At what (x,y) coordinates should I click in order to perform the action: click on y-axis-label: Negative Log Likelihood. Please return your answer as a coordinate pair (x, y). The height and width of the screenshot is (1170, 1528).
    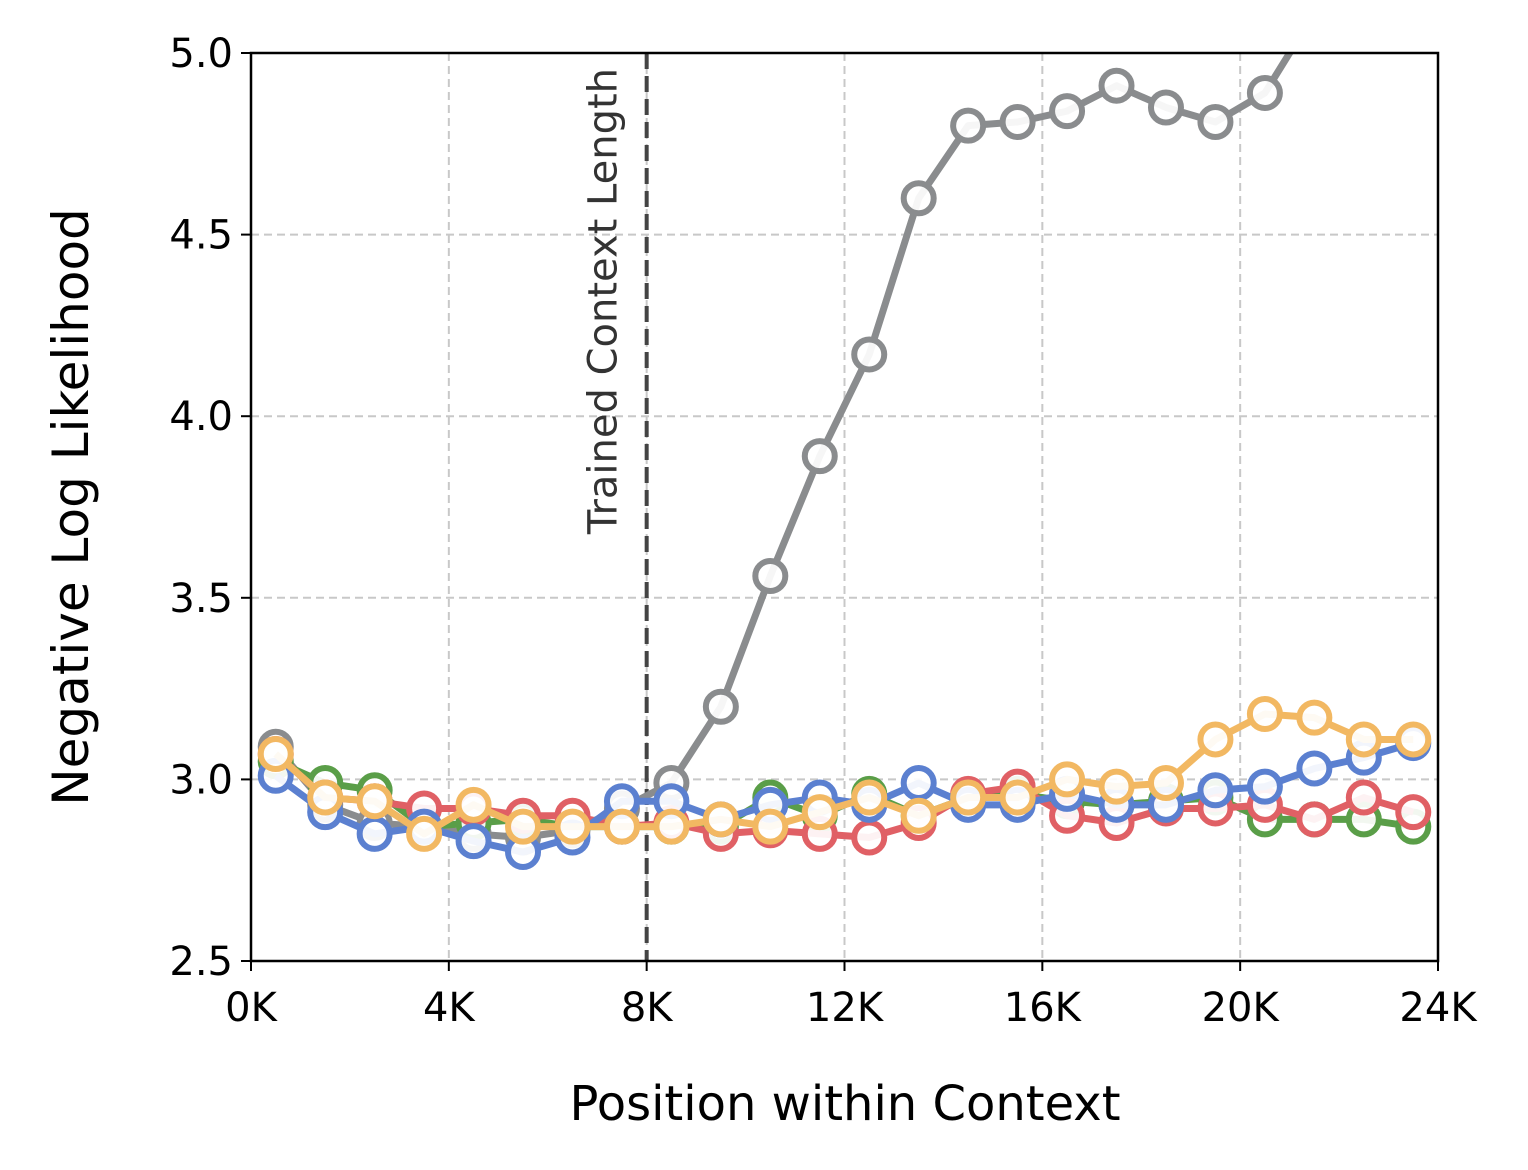
    Looking at the image, I should click on (71, 507).